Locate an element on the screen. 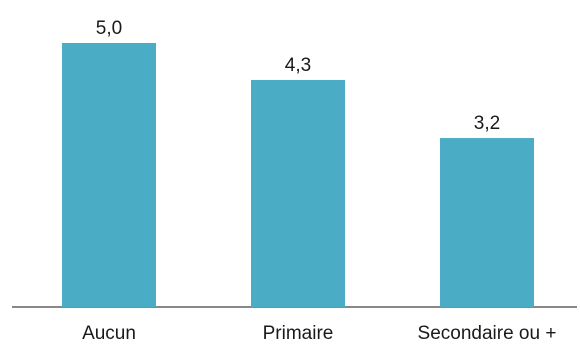 The width and height of the screenshot is (580, 349). x-tick-labels-group: Aucun Primaire Secondaire ou + is located at coordinates (319, 333).